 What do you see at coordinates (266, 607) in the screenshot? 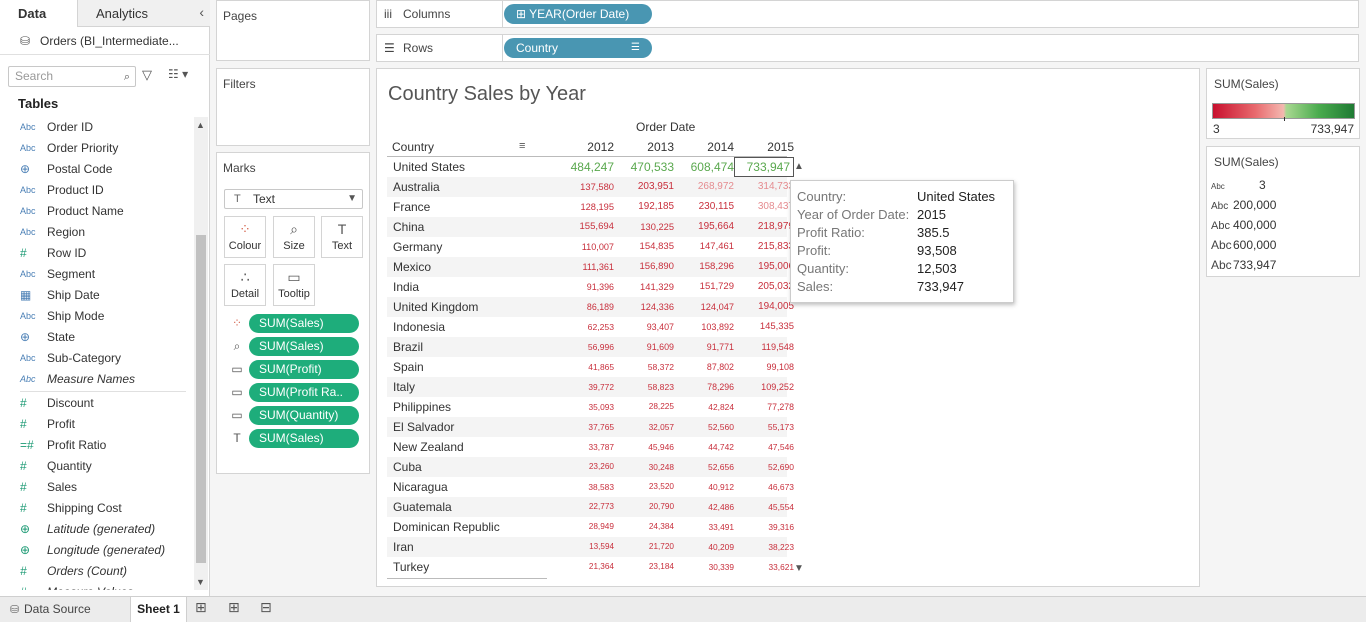
I see `new-story-icon: ⊟` at bounding box center [266, 607].